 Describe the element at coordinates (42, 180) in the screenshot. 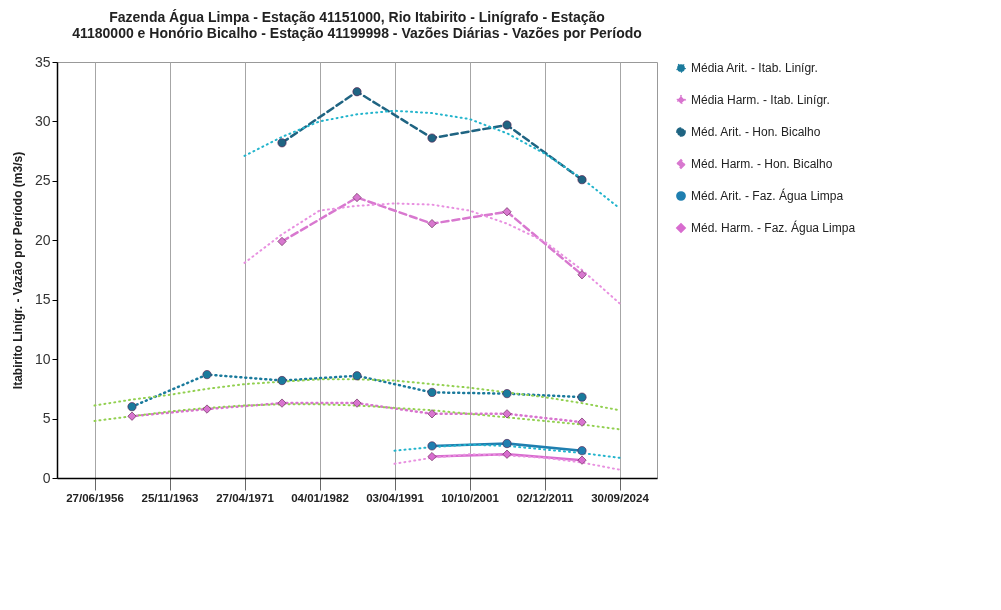

I see `y-tick-label: 25` at that location.